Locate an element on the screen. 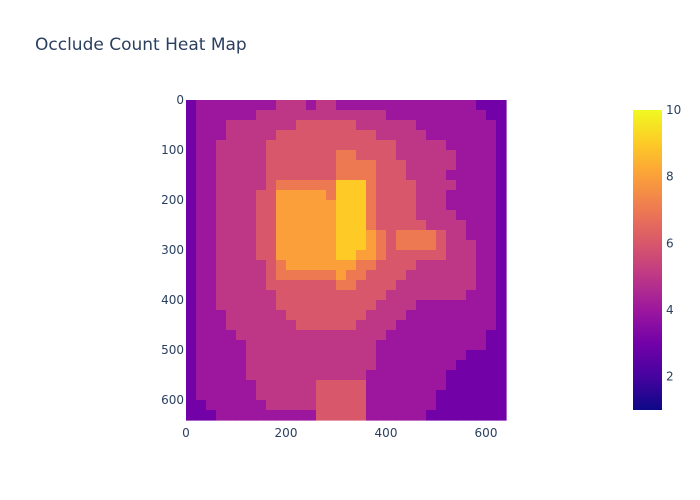 This screenshot has width=700, height=500. colorbar-tick-label: 4 is located at coordinates (670, 310).